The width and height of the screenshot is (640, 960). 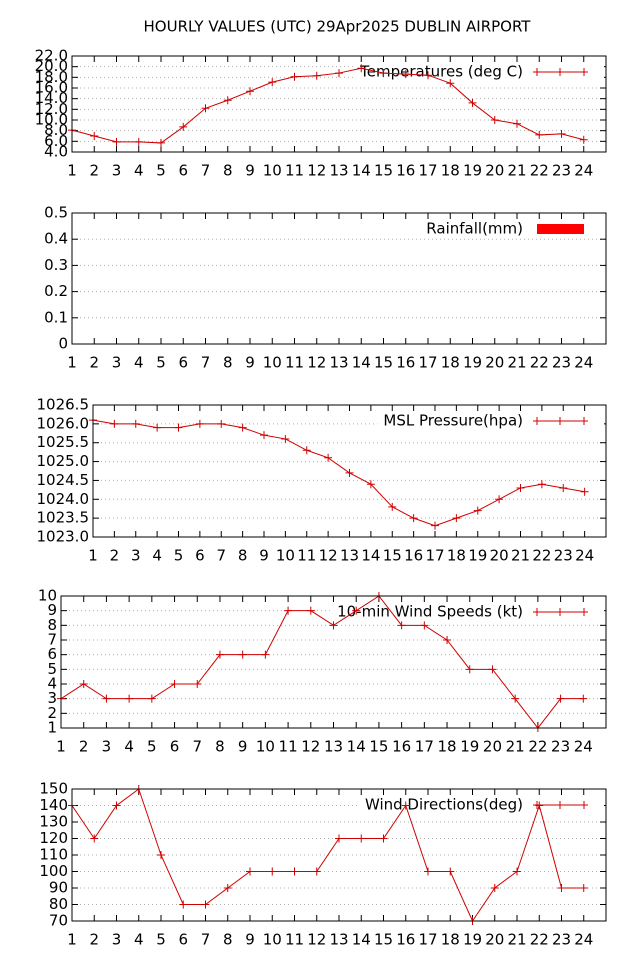 I want to click on x-tick-label: 9, so click(x=250, y=363).